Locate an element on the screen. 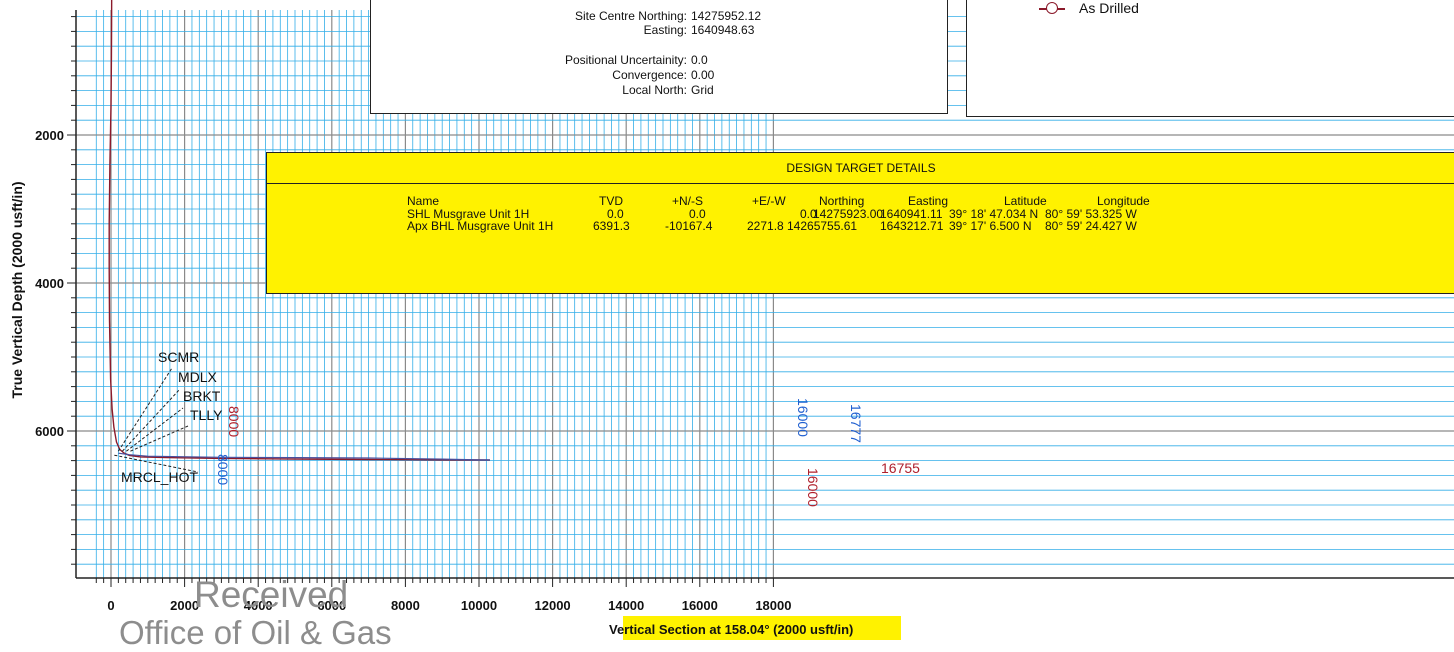 The height and width of the screenshot is (652, 1454). site-row-value: Grid is located at coordinates (702, 90).